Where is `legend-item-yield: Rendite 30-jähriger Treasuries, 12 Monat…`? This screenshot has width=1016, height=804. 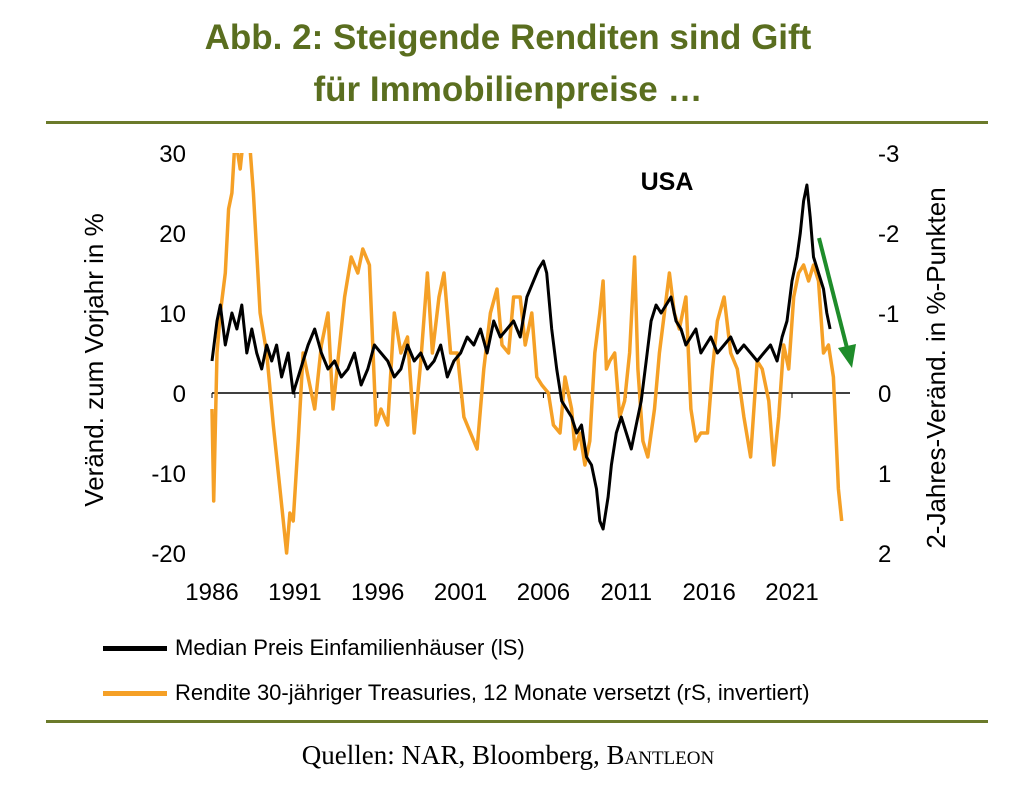 legend-item-yield: Rendite 30-jähriger Treasuries, 12 Monat… is located at coordinates (456, 693).